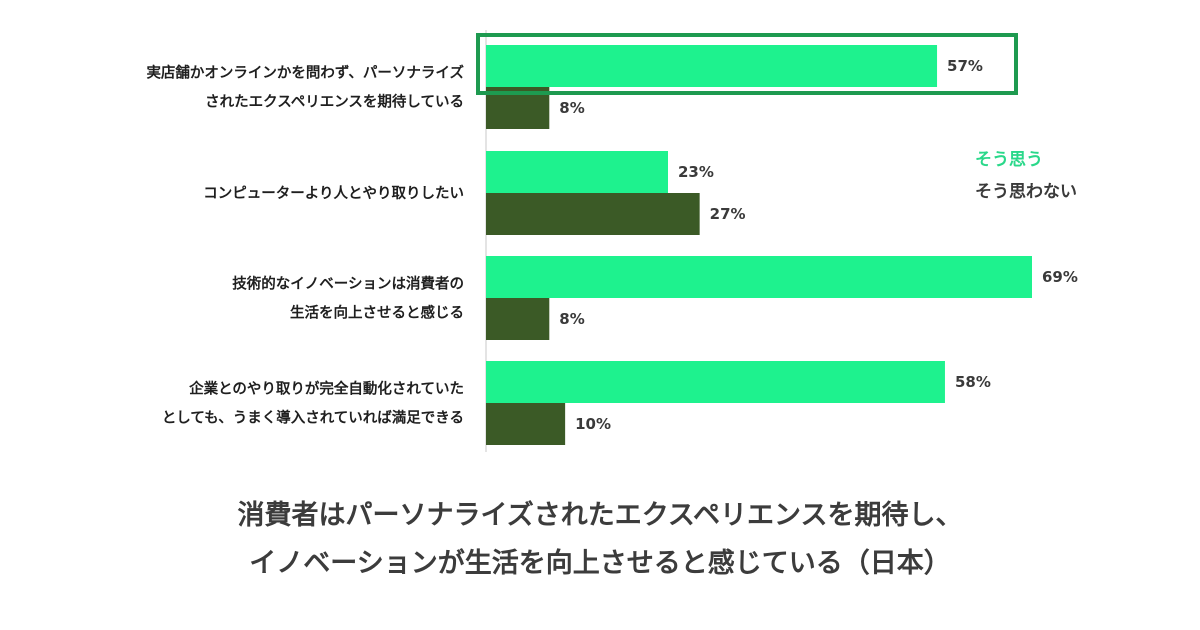 This screenshot has width=1200, height=630. I want to click on value-label-0-0: 57%, so click(965, 66).